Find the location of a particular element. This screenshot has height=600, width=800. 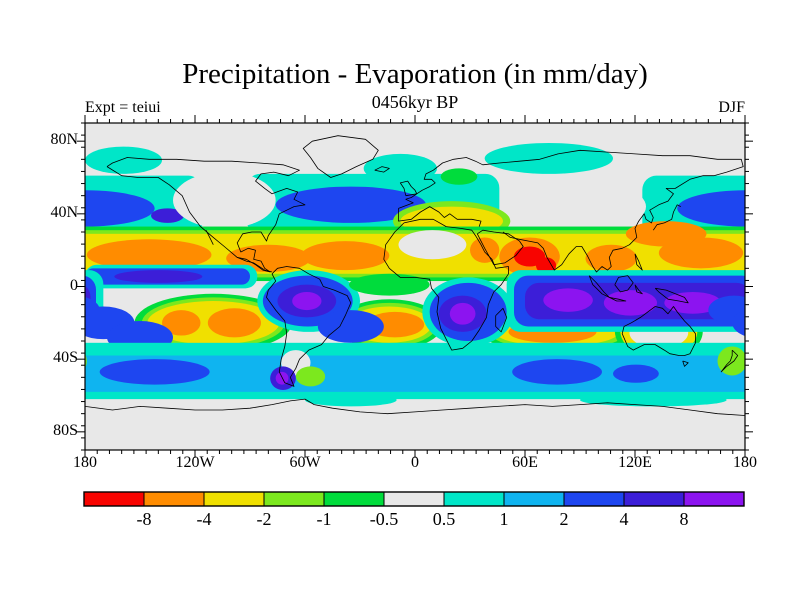

region-siberia-arctic-positive is located at coordinates (548, 158).